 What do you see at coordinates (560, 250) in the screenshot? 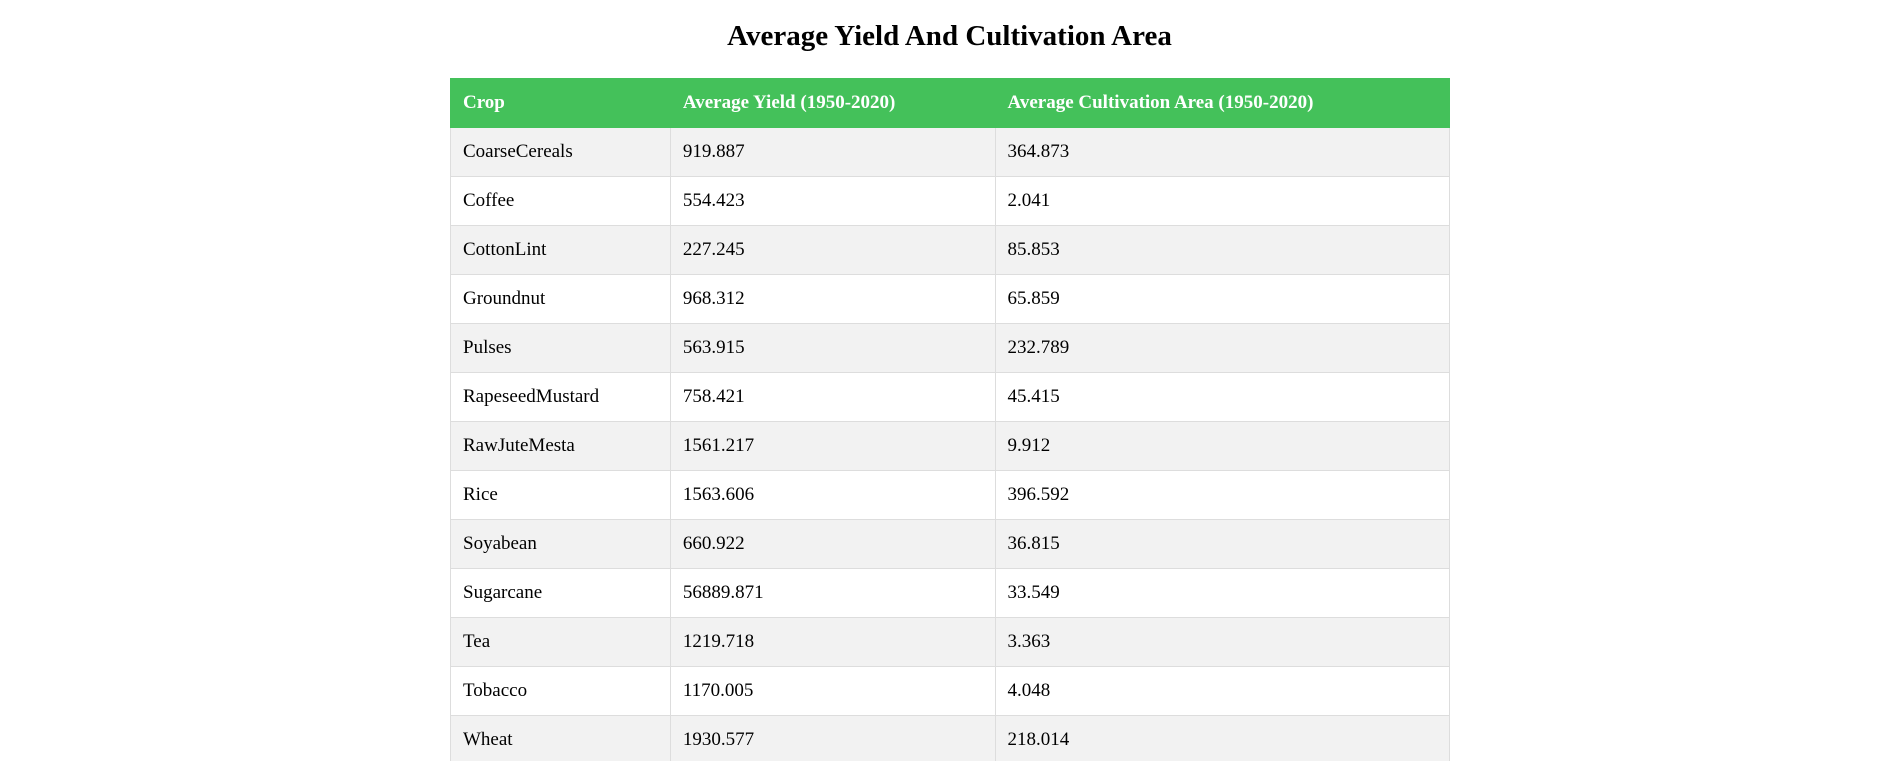
I see `cell-crop: CottonLint` at bounding box center [560, 250].